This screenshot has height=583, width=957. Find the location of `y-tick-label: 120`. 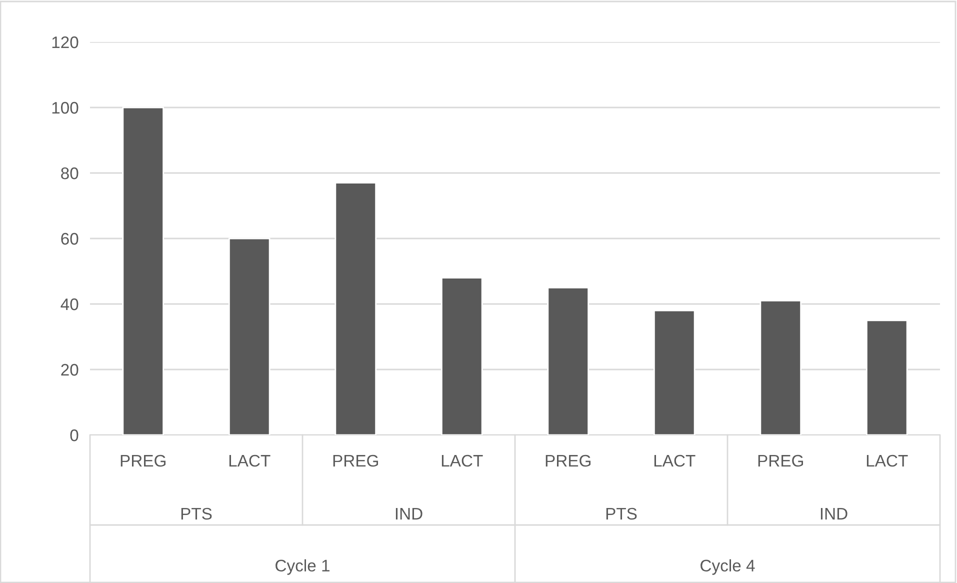

y-tick-label: 120 is located at coordinates (65, 42).